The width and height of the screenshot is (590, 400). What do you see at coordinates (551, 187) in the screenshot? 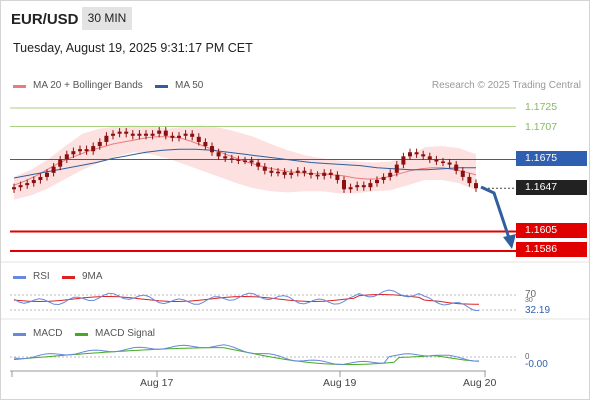
I see `last-price-tag: 1.1647` at bounding box center [551, 187].